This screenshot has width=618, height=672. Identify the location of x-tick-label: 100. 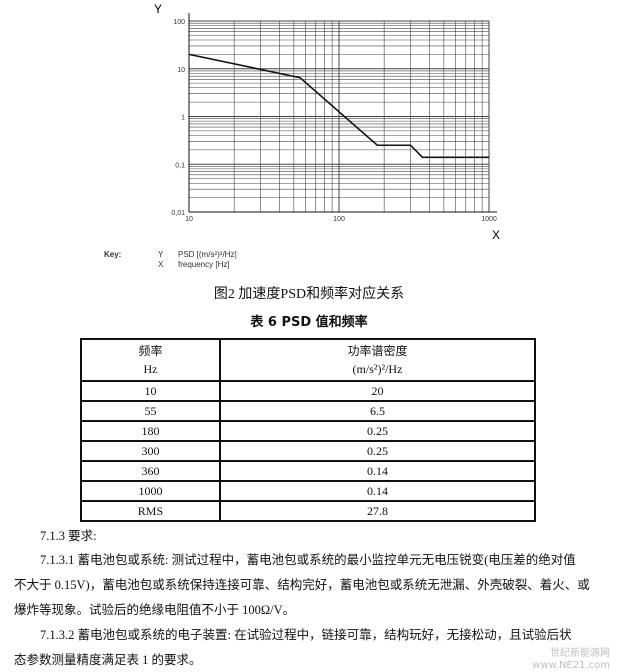
(339, 219).